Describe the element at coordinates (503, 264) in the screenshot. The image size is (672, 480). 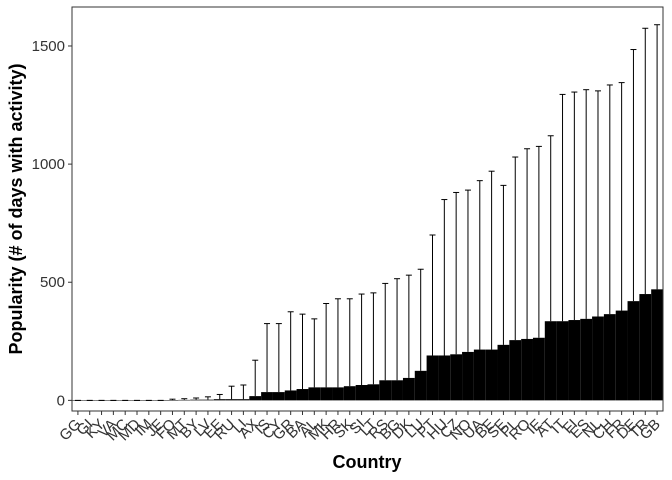
I see `error-bar-SE` at that location.